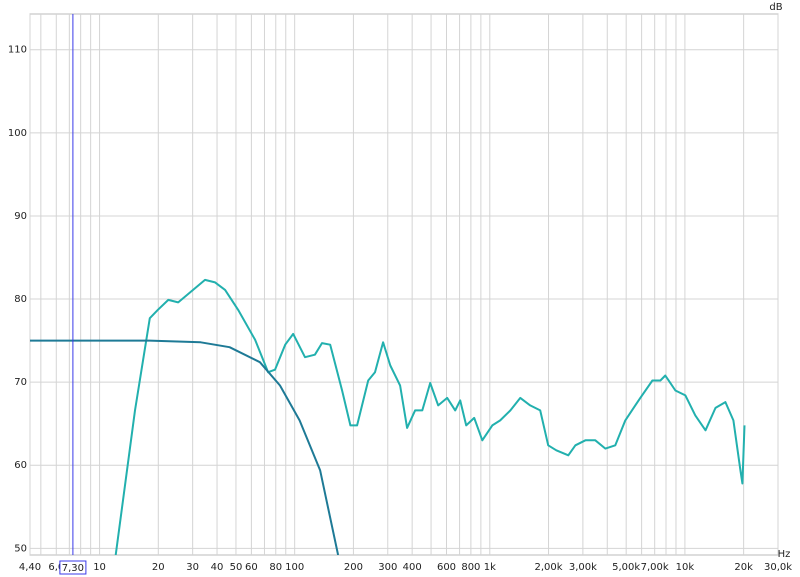 The image size is (800, 577). What do you see at coordinates (20, 465) in the screenshot?
I see `y-tick-label: 60` at bounding box center [20, 465].